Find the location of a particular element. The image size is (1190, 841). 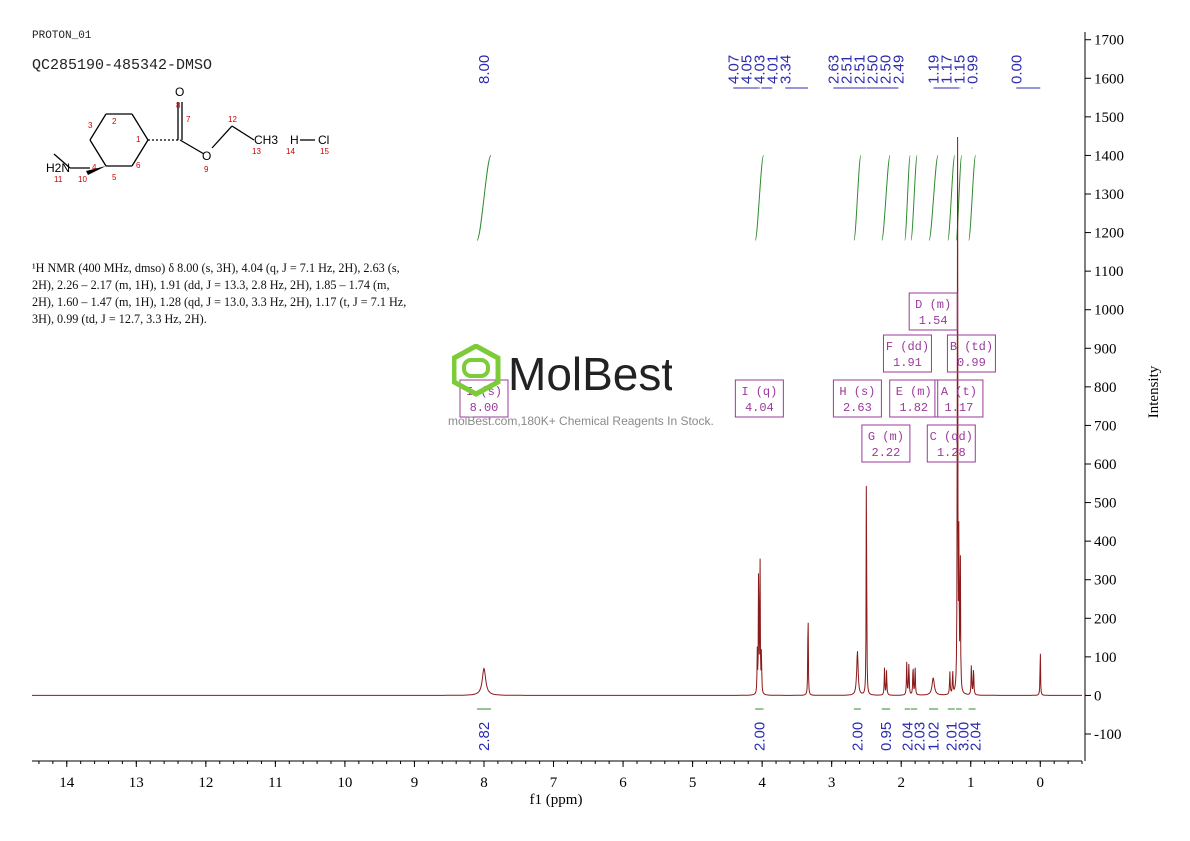

y-tick-label: 1700 is located at coordinates (1109, 41).